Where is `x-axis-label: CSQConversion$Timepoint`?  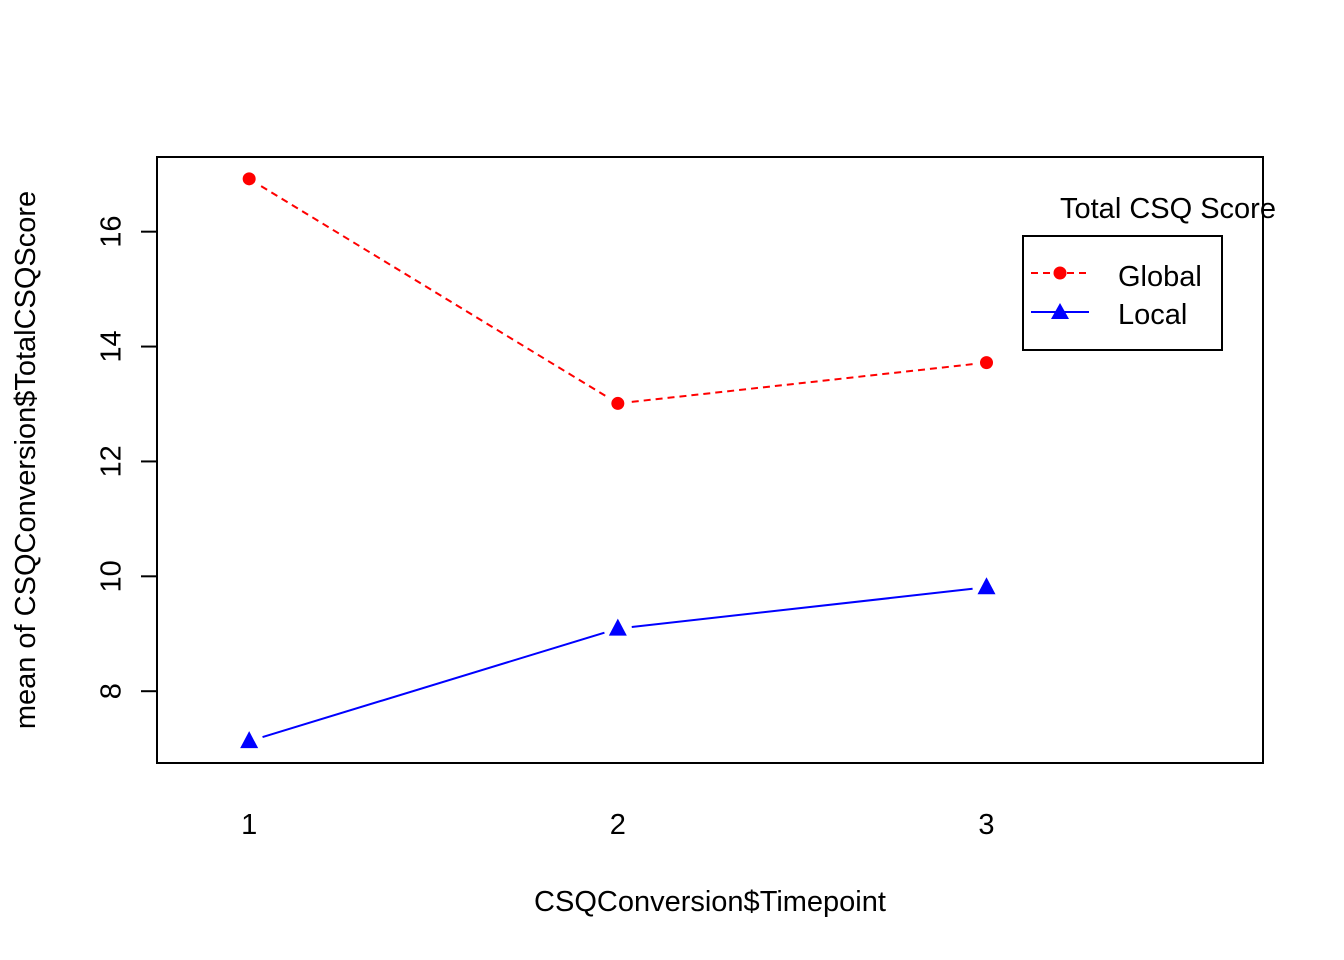
x-axis-label: CSQConversion$Timepoint is located at coordinates (710, 902).